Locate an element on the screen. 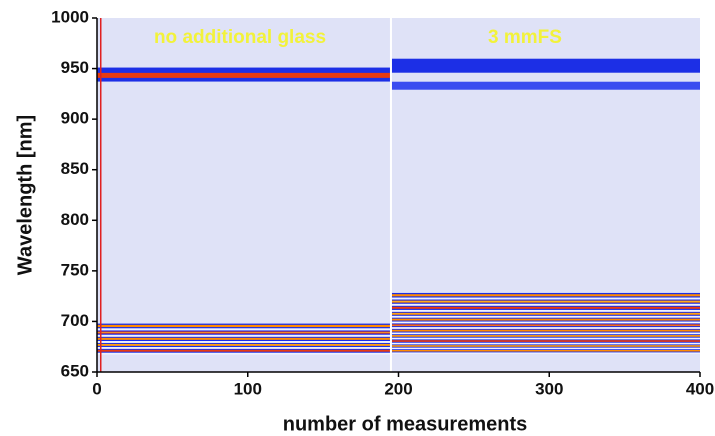 The width and height of the screenshot is (715, 436). y-tick-label: 800 is located at coordinates (75, 219).